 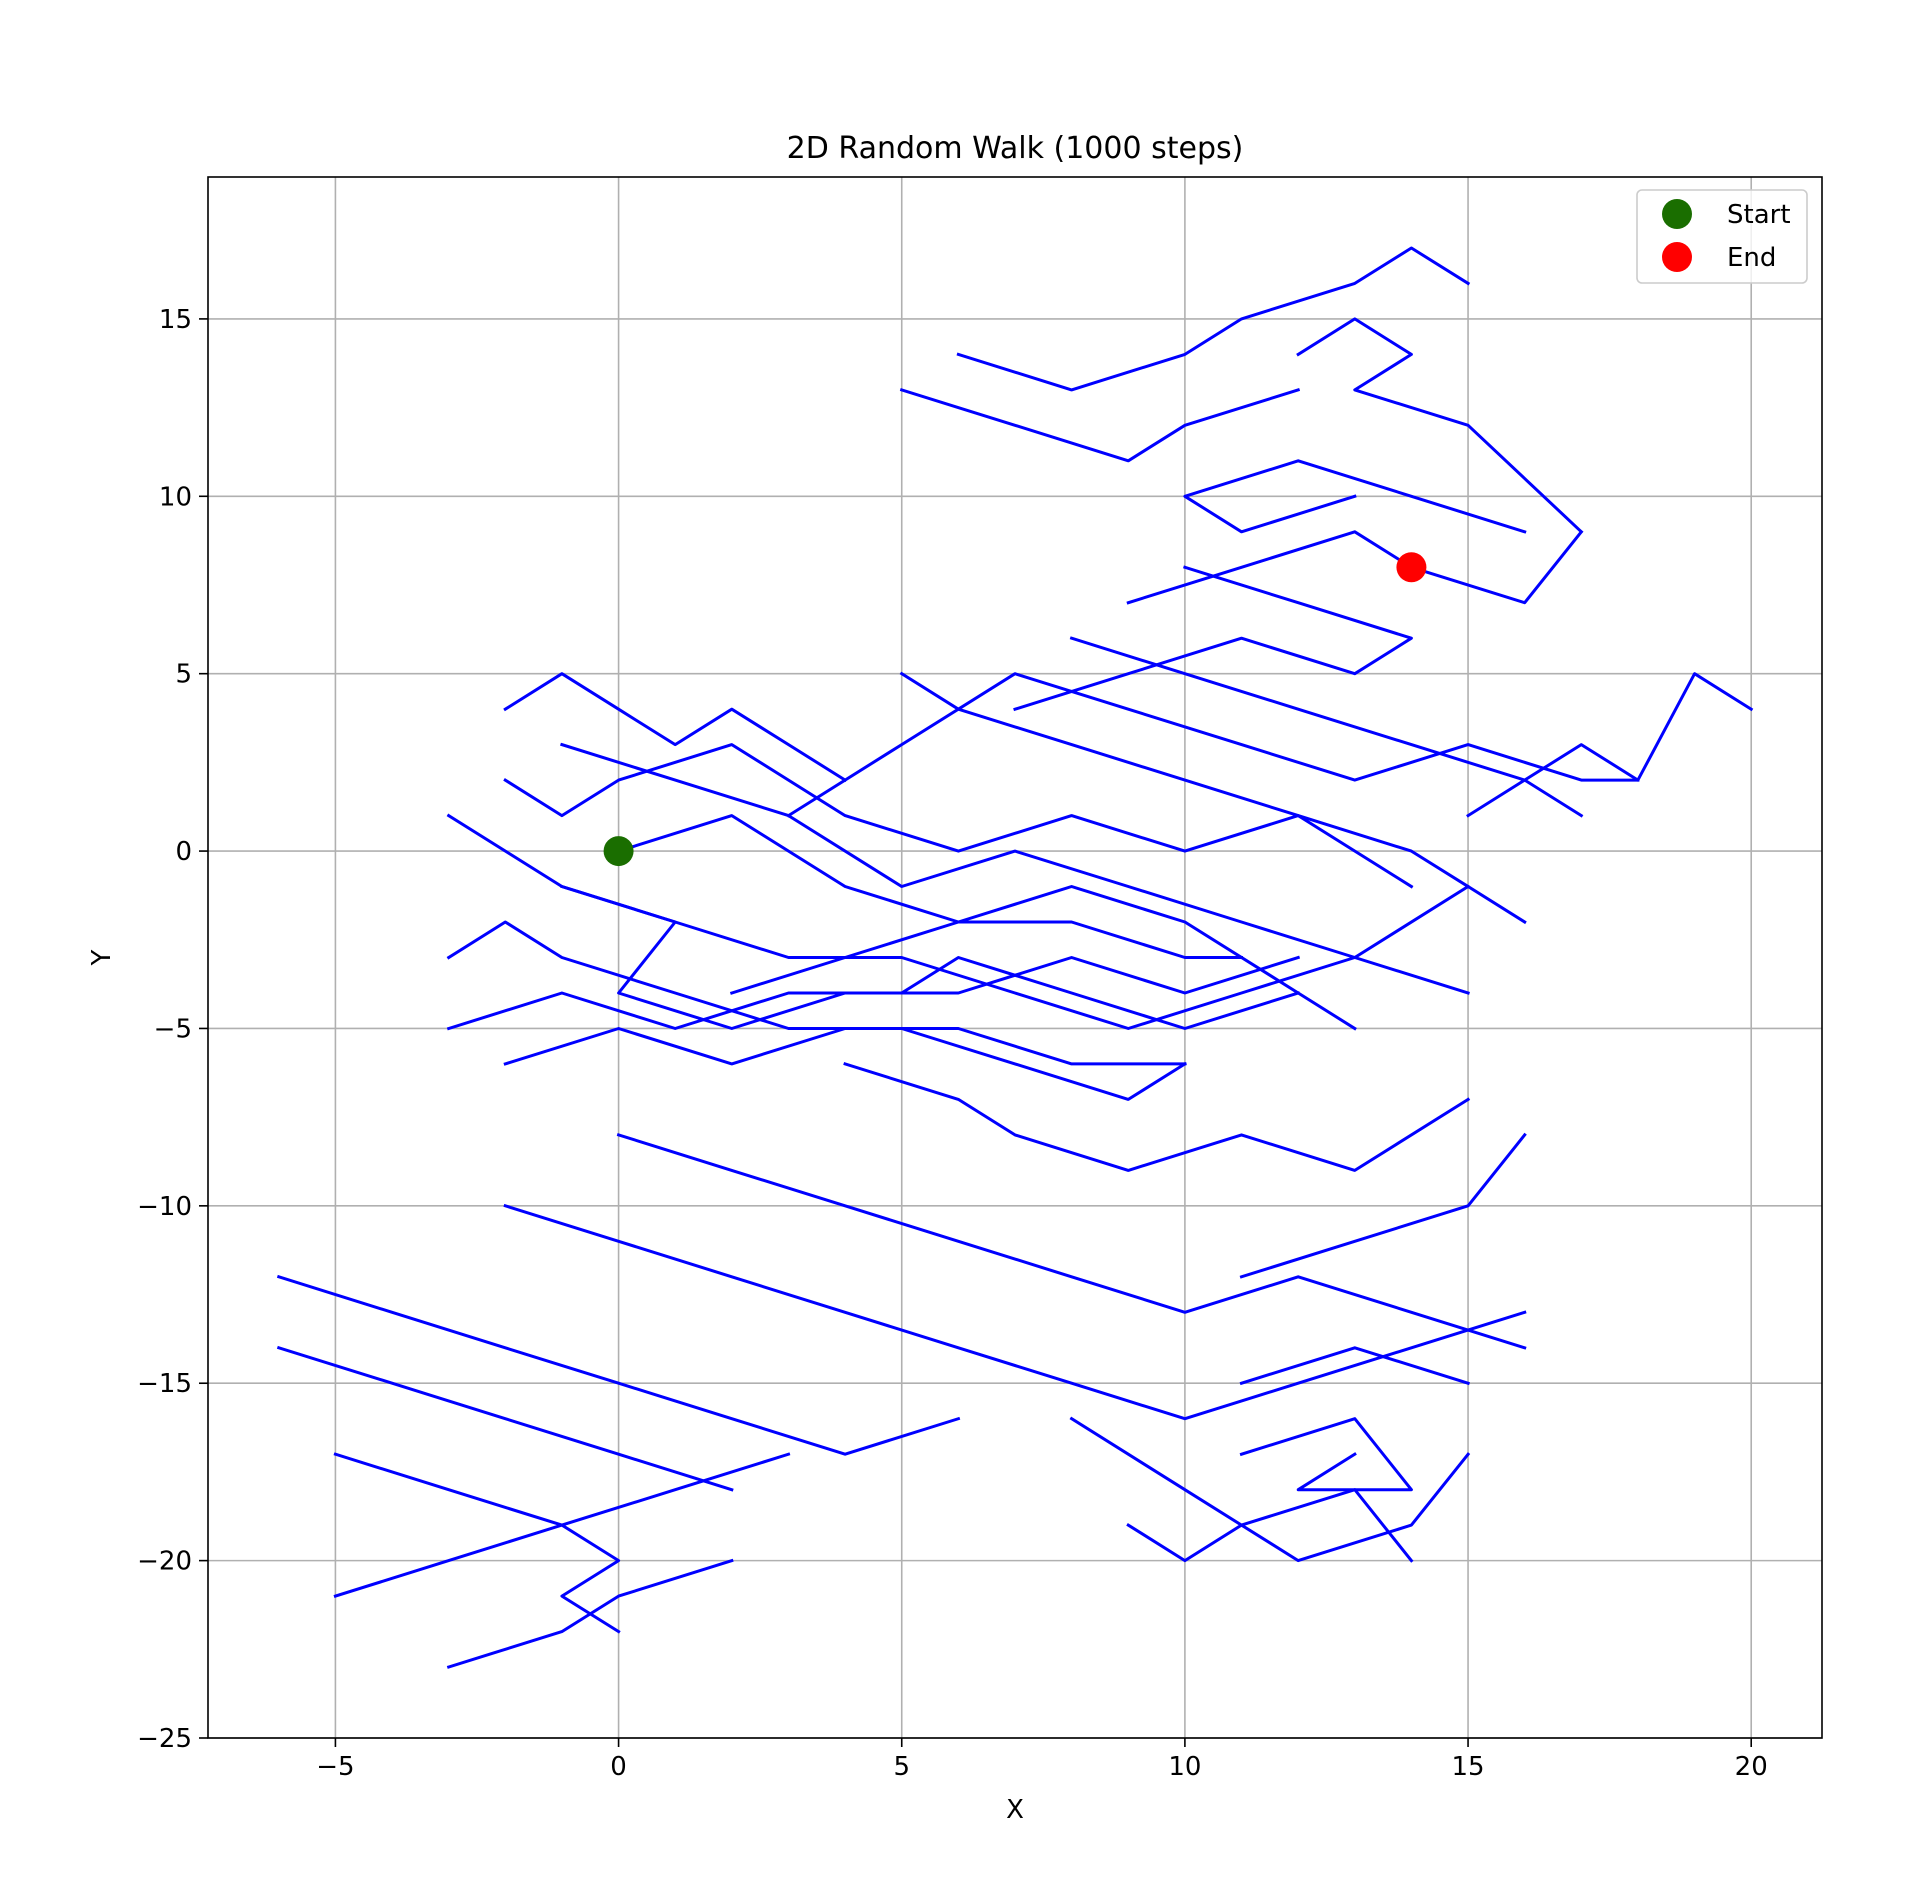 I want to click on x-tick-label: 5, so click(x=901, y=1767).